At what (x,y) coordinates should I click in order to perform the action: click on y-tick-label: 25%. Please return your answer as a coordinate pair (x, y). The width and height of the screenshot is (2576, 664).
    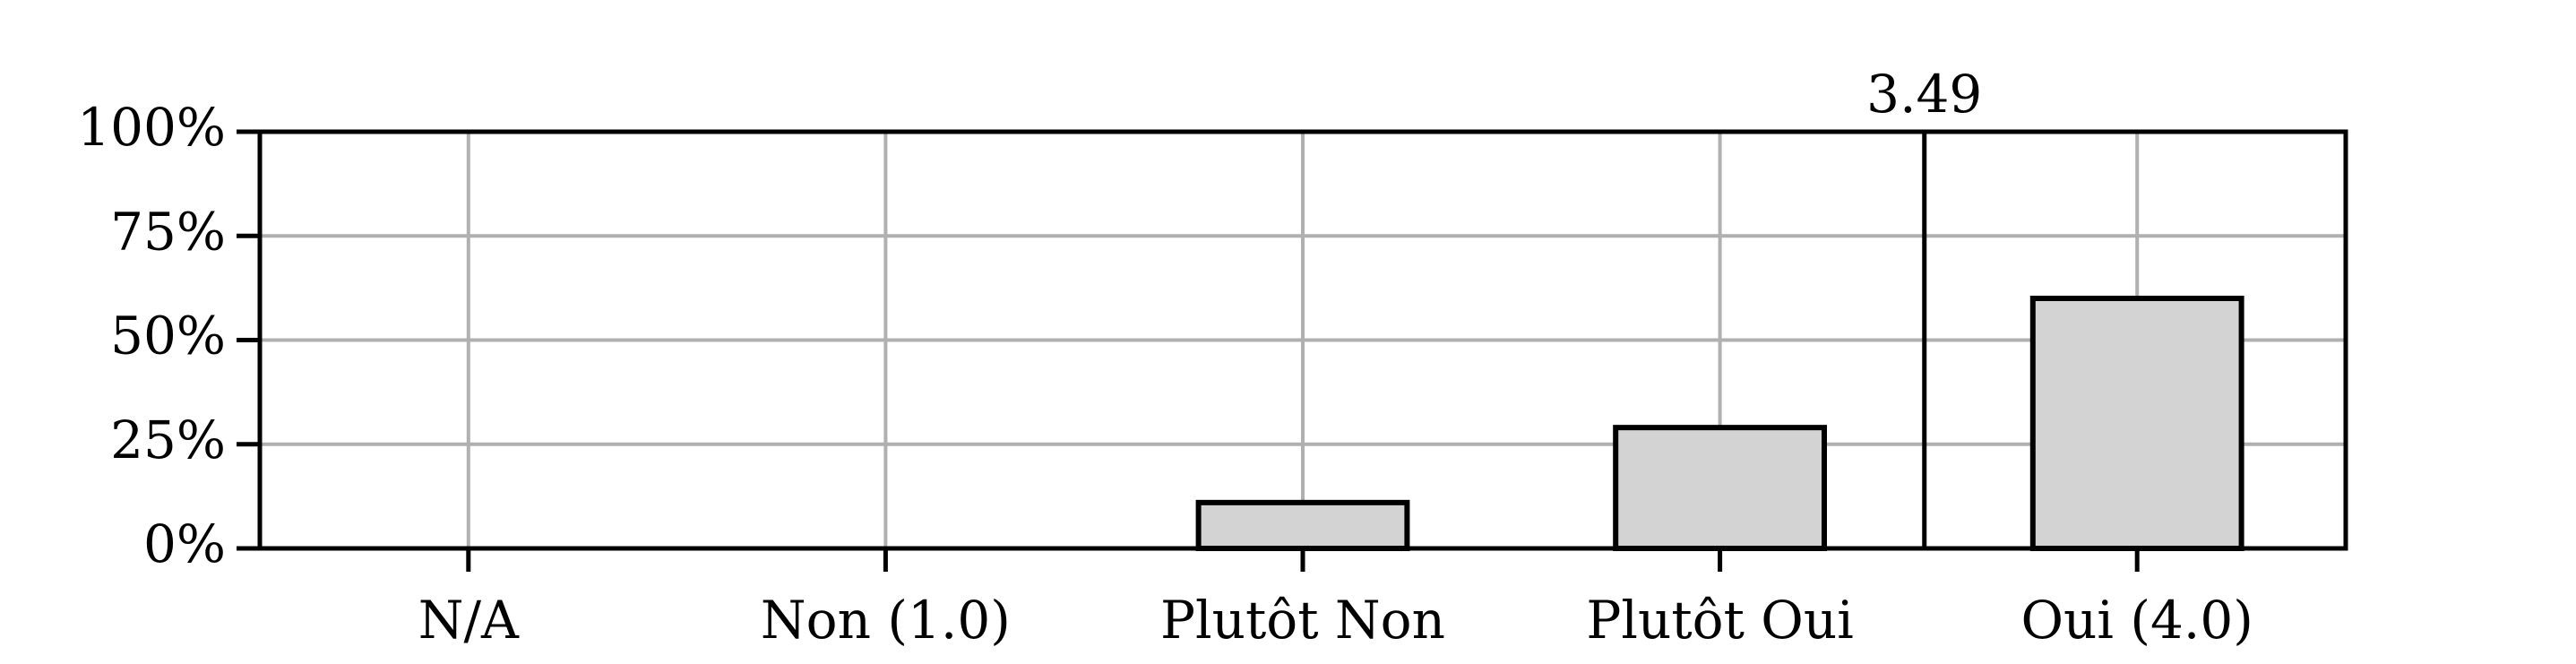
    Looking at the image, I should click on (168, 440).